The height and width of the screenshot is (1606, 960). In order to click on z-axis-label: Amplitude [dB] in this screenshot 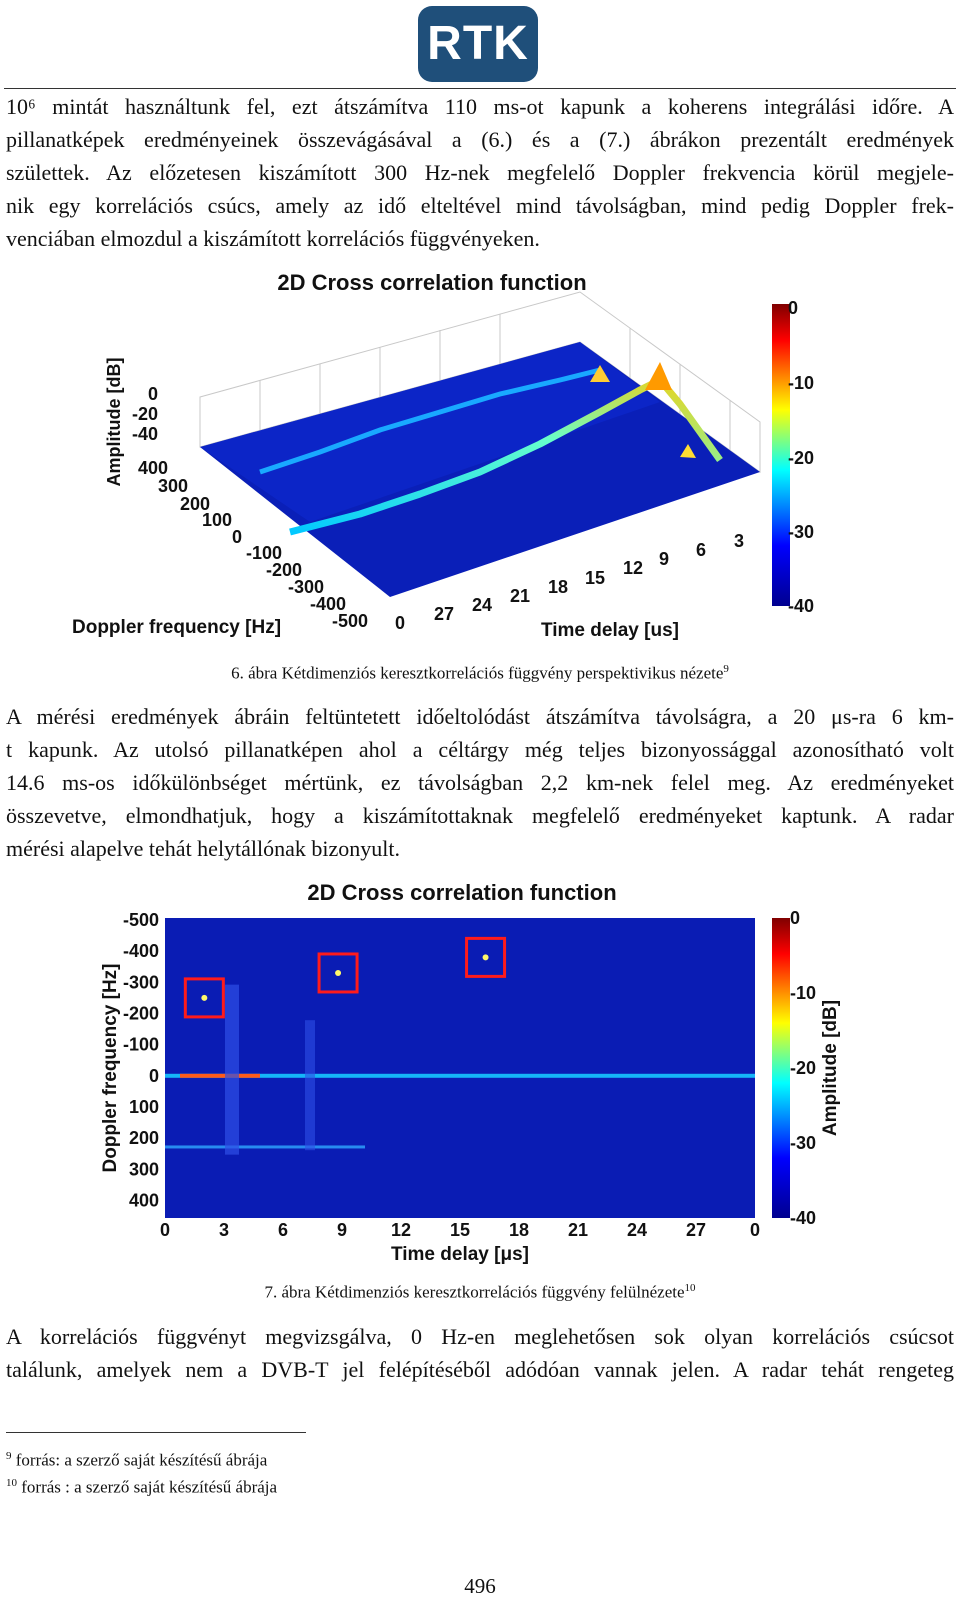, I will do `click(114, 422)`.